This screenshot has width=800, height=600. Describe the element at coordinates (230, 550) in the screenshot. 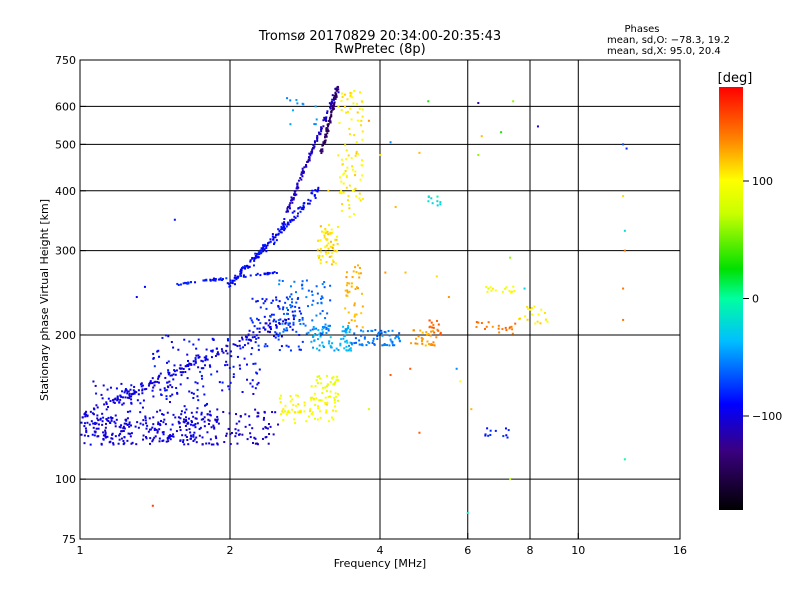

I see `x-tick-label: 2` at that location.